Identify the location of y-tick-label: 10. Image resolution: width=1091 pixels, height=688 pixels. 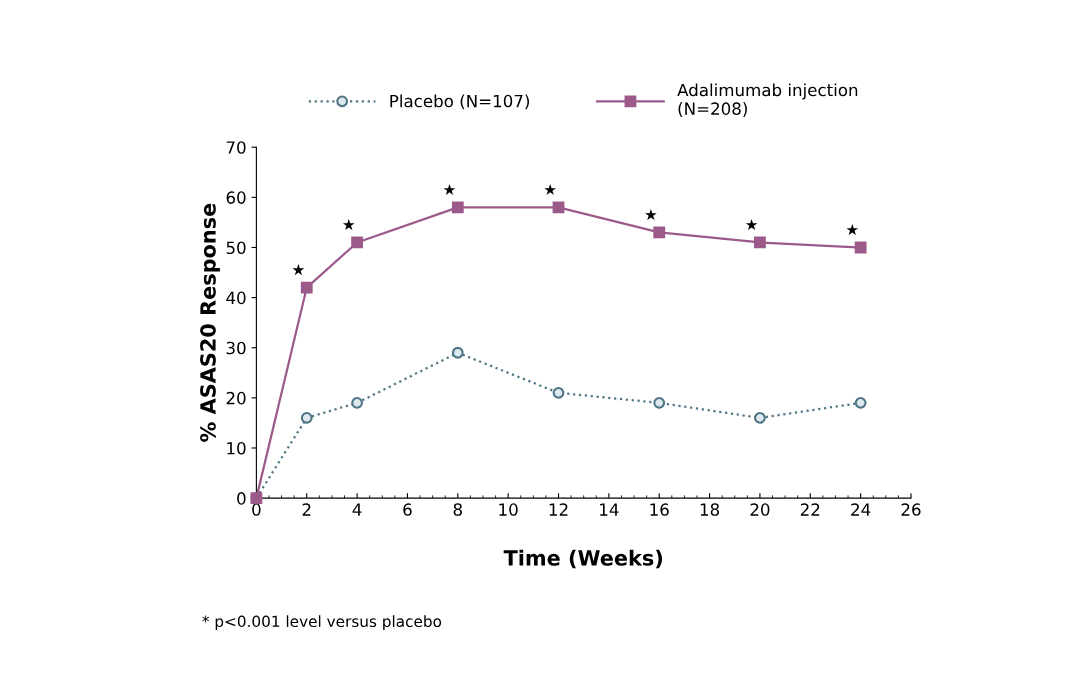
(236, 448).